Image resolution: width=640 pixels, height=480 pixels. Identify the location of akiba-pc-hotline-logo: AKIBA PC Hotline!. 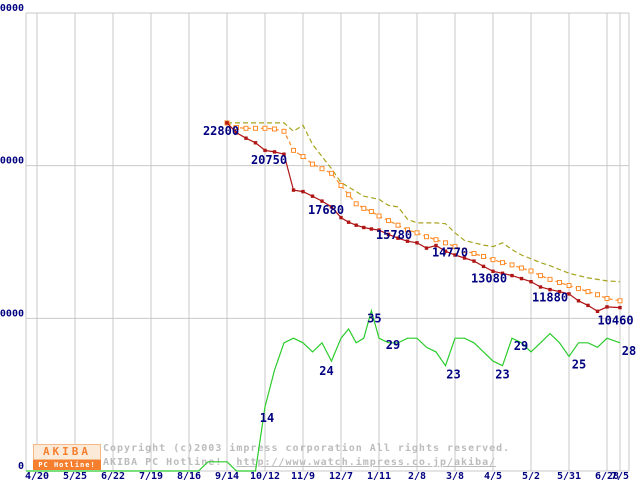
(67, 457).